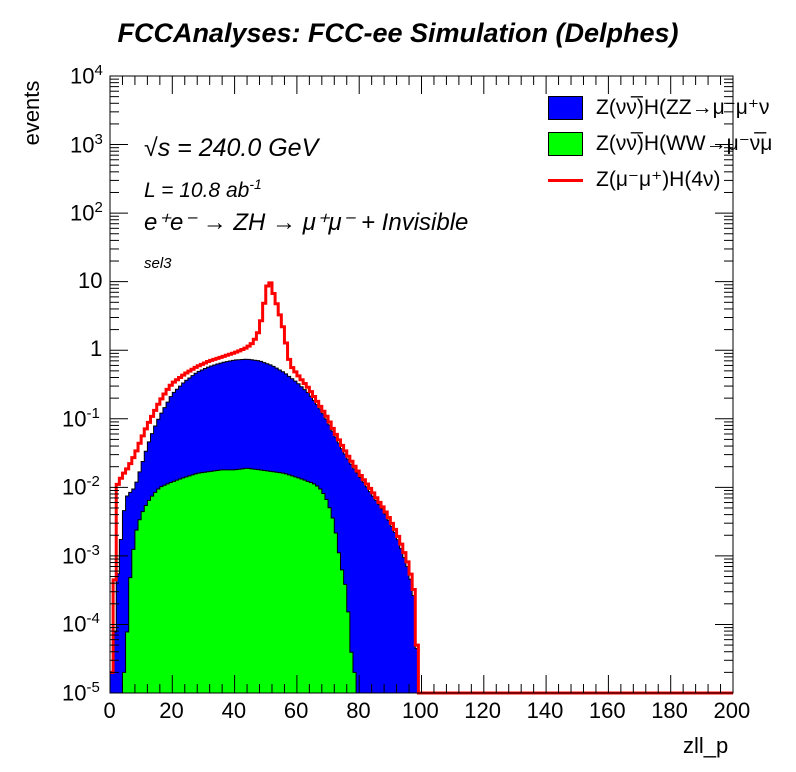 The height and width of the screenshot is (772, 796). I want to click on y-axis-label: events, so click(31, 113).